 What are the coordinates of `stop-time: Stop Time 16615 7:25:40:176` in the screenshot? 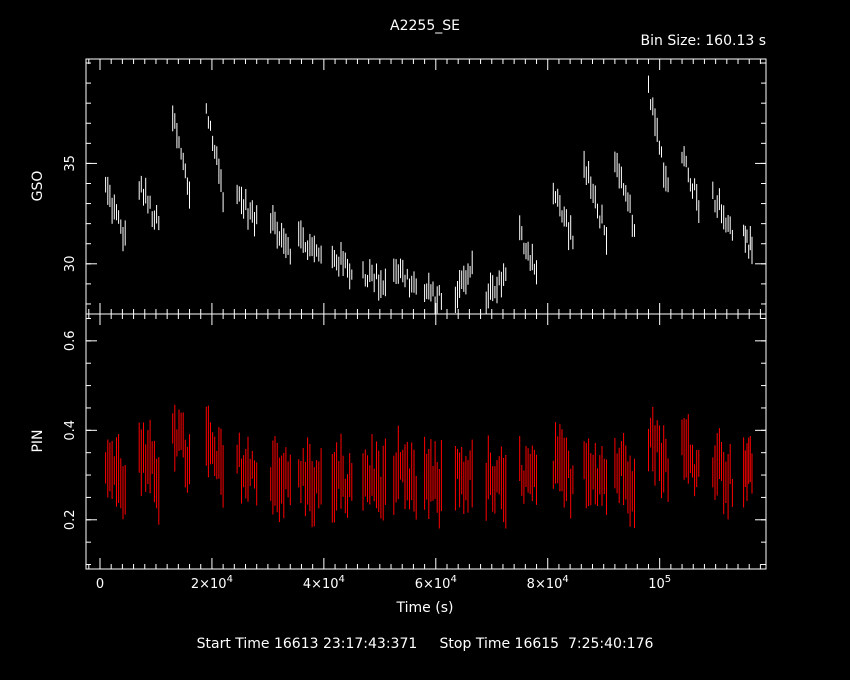 It's located at (547, 644).